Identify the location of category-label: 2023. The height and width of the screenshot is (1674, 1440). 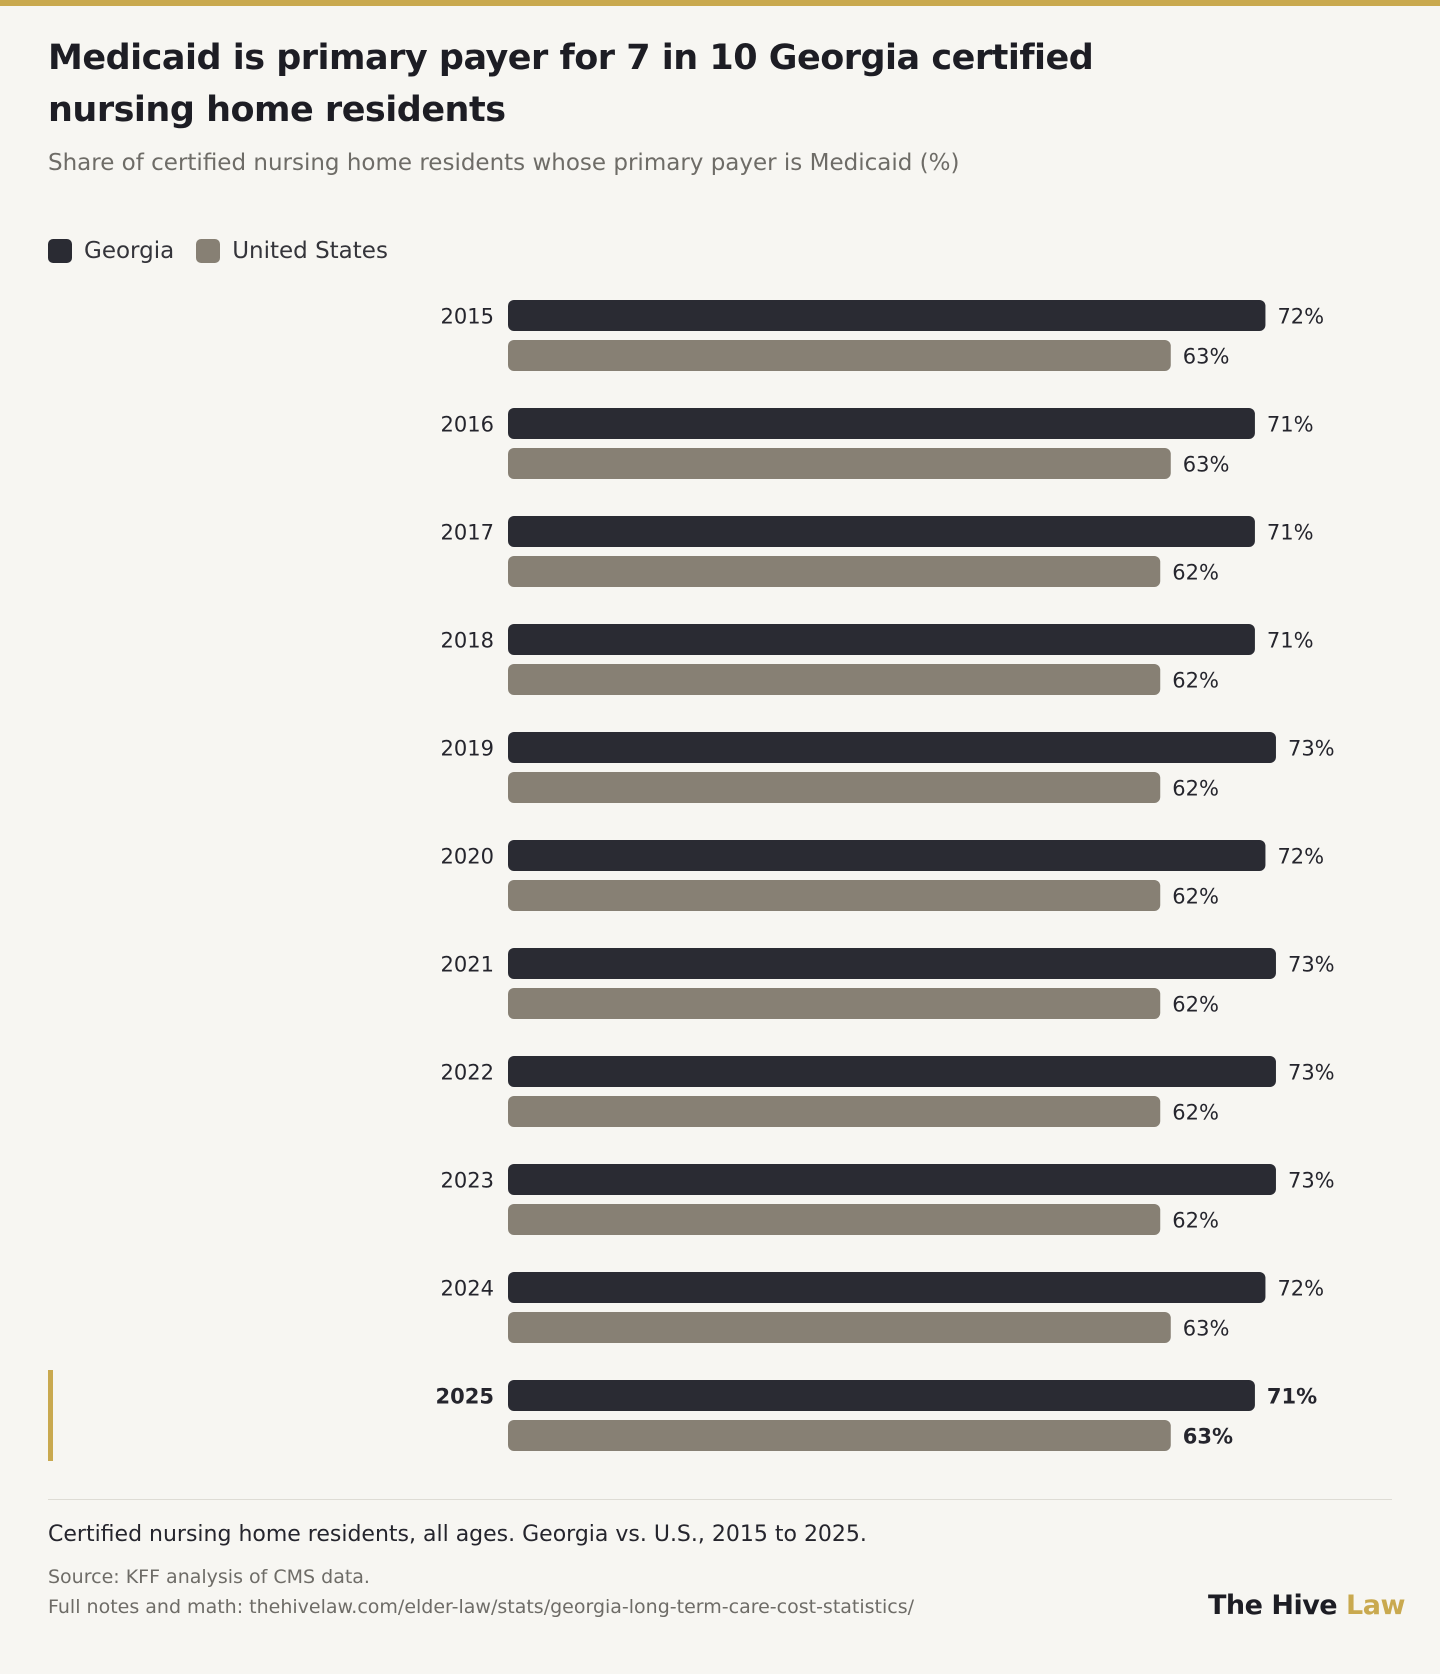
(467, 1181).